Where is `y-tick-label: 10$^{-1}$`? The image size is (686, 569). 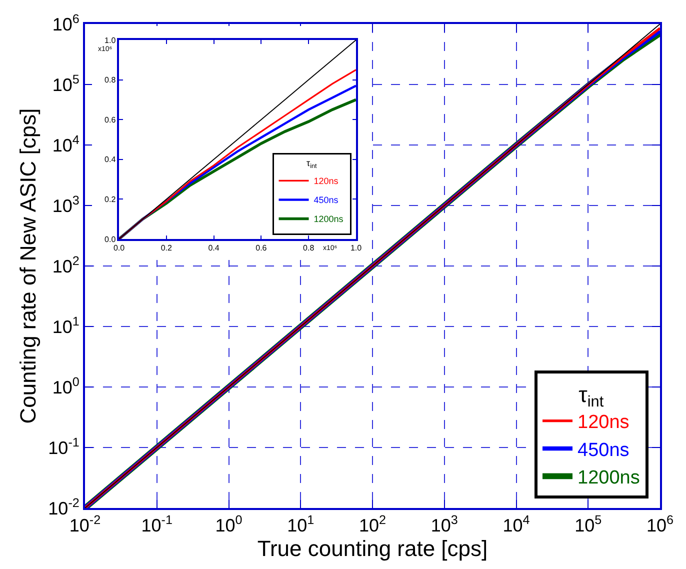
y-tick-label: 10$^{-1}$ is located at coordinates (64, 446).